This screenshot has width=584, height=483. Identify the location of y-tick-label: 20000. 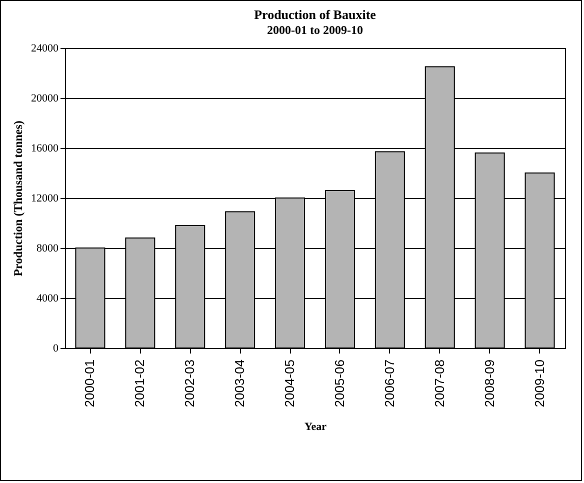
(45, 98).